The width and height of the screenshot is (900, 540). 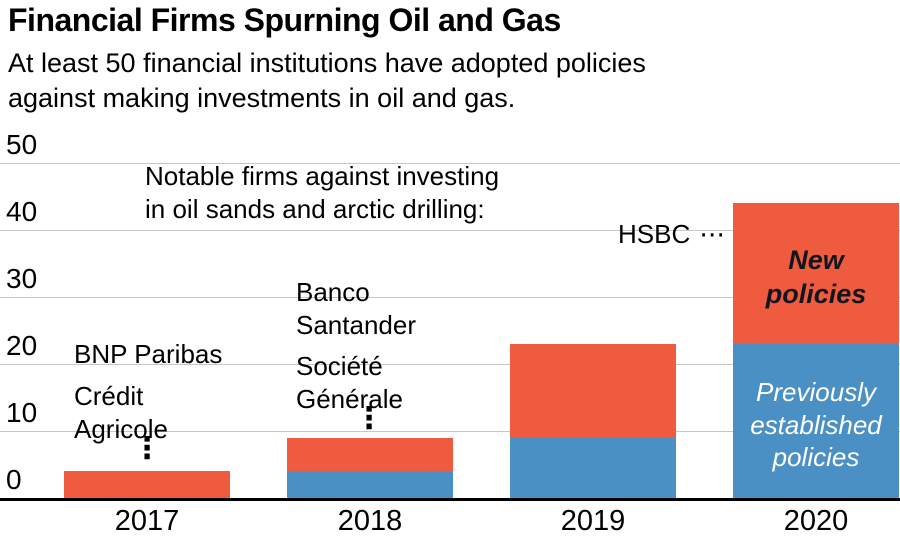 I want to click on legend-previously-established-policies: Previously established policies, so click(x=816, y=424).